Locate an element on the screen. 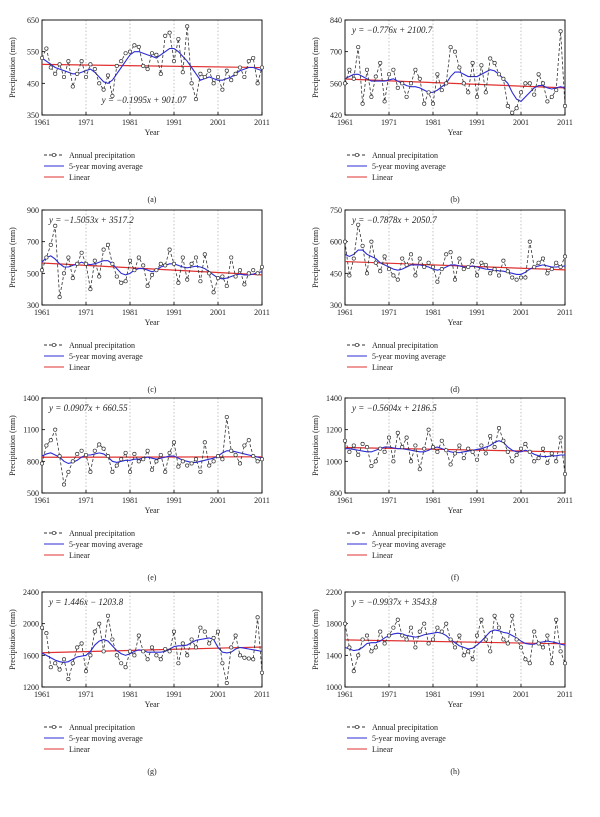 This screenshot has width=600, height=817. y-tick-label: 700 is located at coordinates (33, 242).